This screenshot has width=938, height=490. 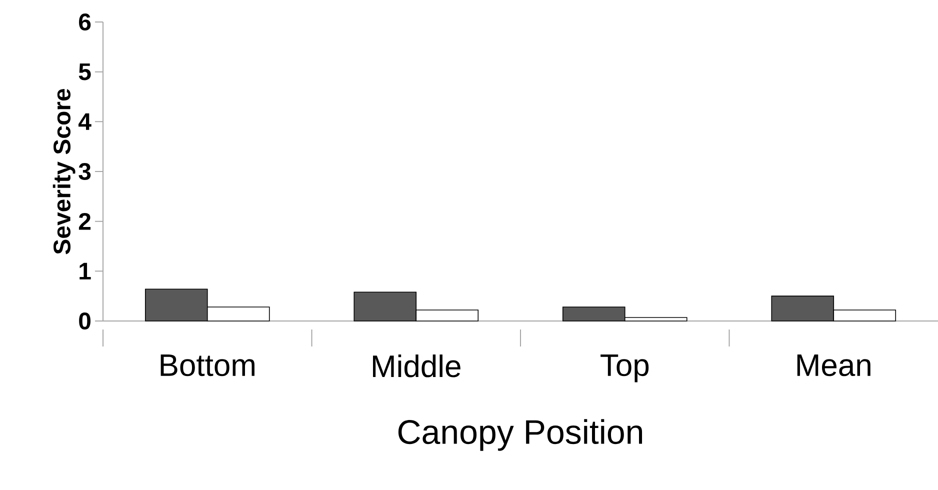 I want to click on y-tick-label: 2, so click(x=84, y=221).